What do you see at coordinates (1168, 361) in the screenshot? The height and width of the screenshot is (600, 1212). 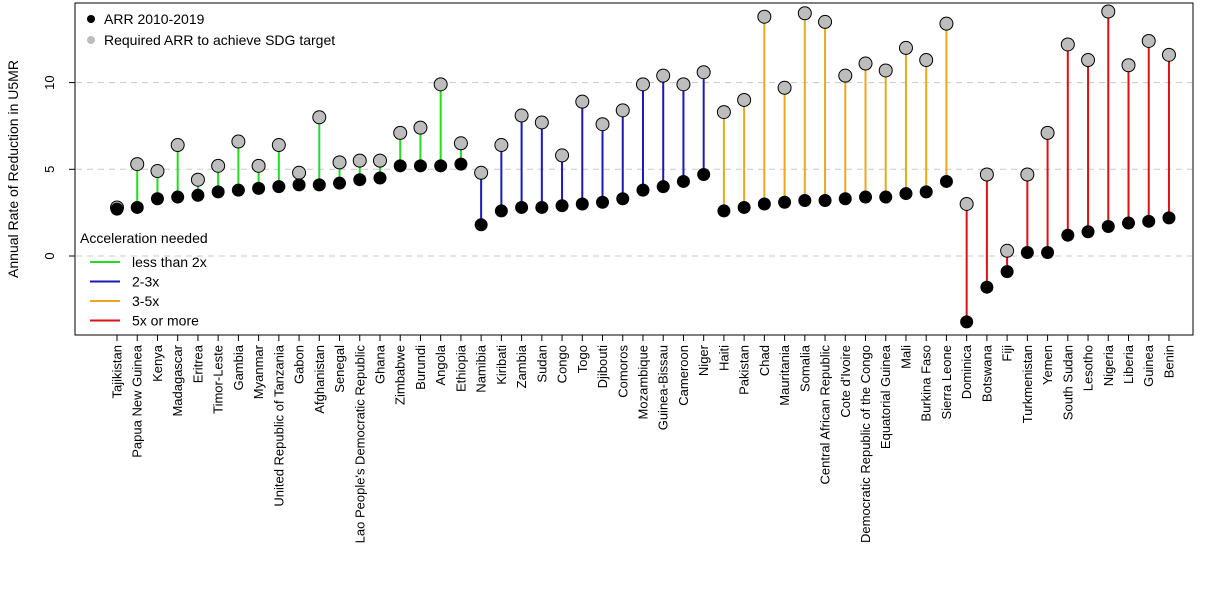 I see `x-tick-label-benin: Benin` at bounding box center [1168, 361].